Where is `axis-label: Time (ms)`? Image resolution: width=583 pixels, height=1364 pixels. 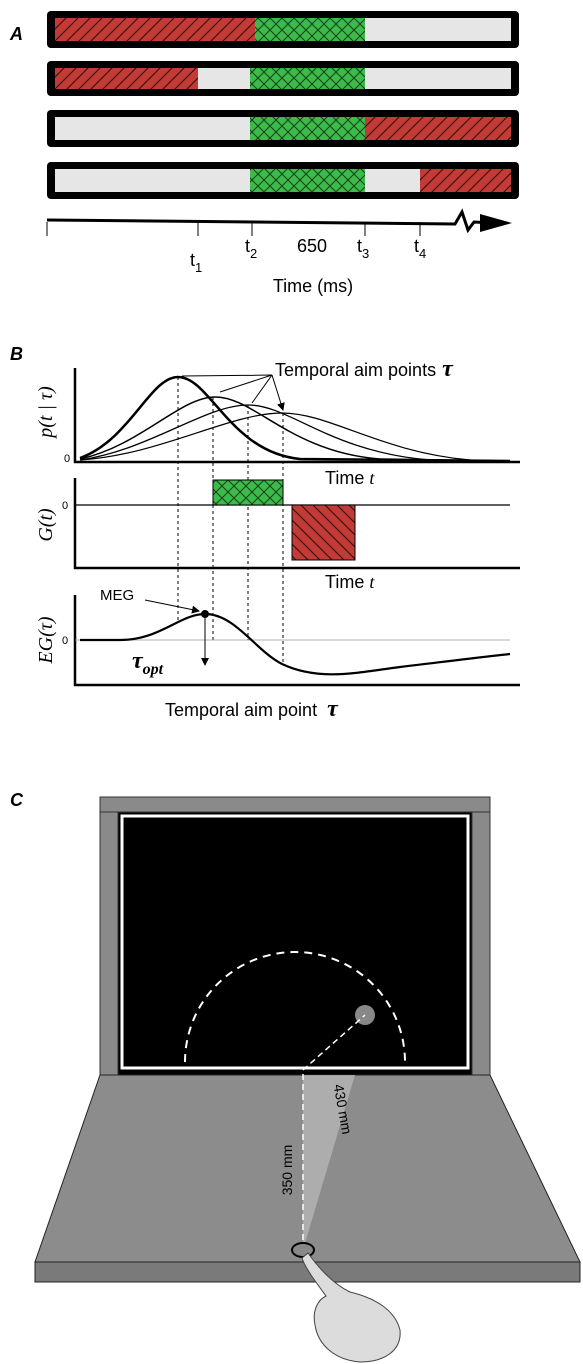
axis-label: Time (ms) is located at coordinates (313, 286).